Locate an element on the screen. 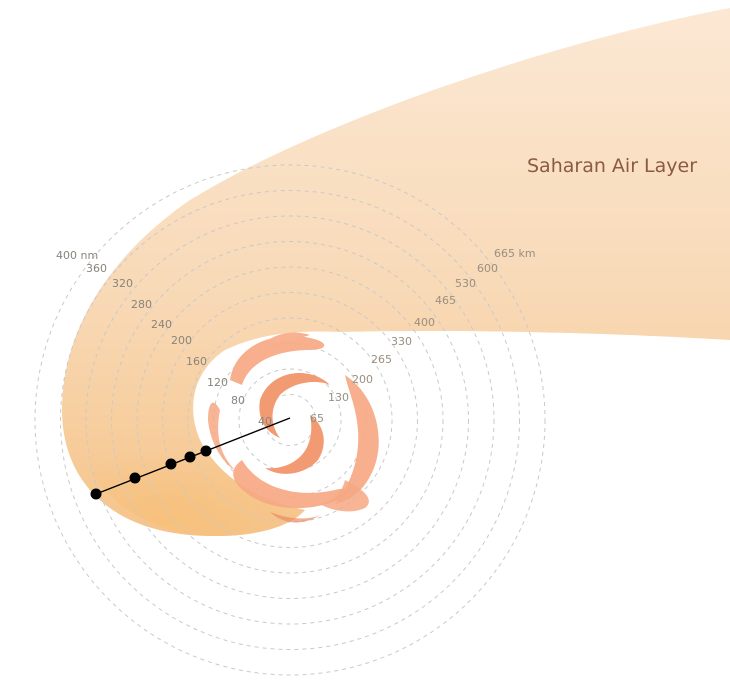 The image size is (730, 694). sal-plume-lower-shade is located at coordinates (187, 478).